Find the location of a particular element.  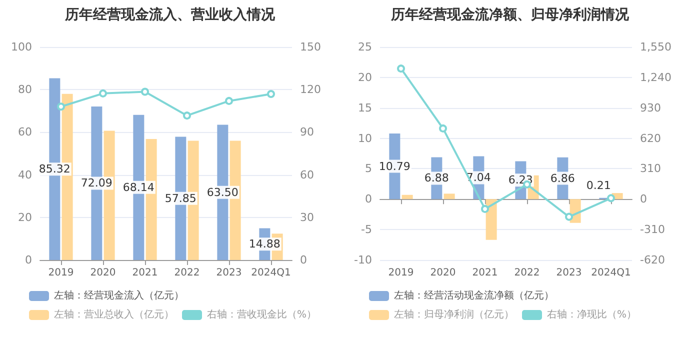

data-label: 85.32 is located at coordinates (54, 169).